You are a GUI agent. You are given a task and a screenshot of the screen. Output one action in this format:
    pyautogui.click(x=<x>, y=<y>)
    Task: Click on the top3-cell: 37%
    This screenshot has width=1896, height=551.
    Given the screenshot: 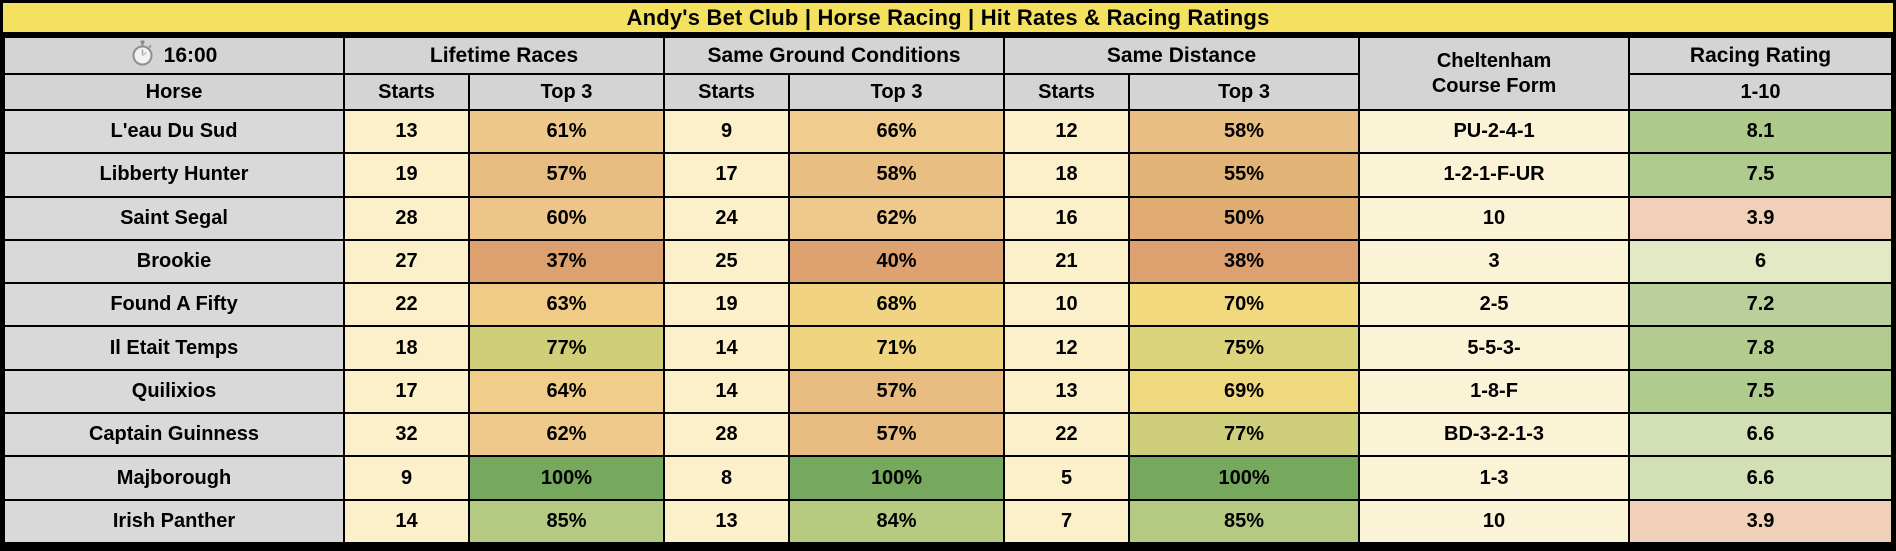 What is the action you would take?
    pyautogui.click(x=566, y=261)
    